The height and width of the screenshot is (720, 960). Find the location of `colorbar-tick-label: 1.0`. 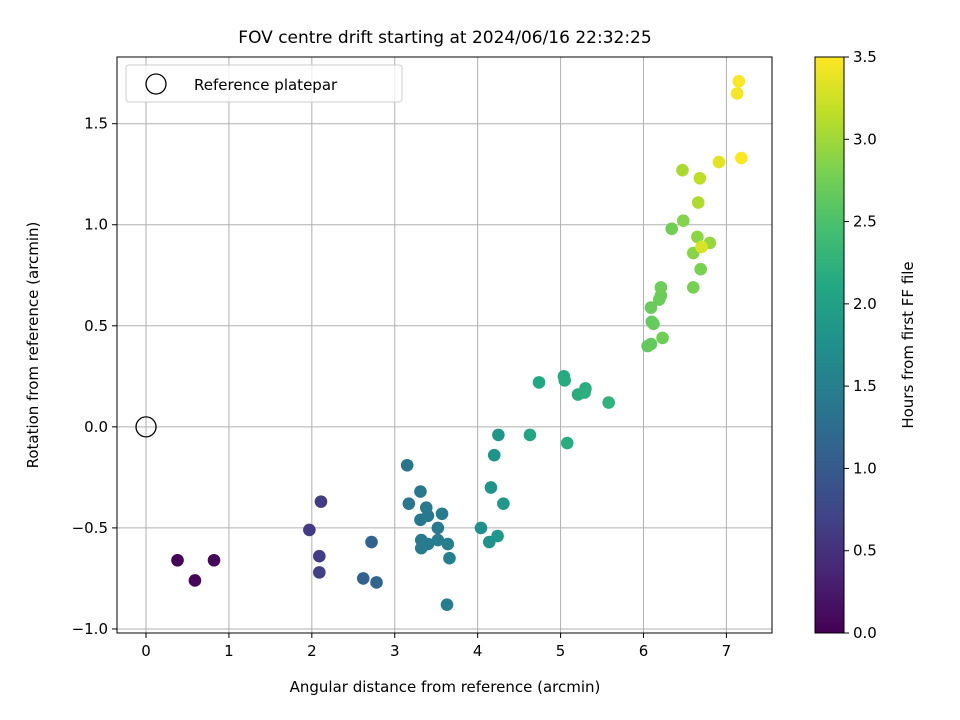

colorbar-tick-label: 1.0 is located at coordinates (865, 468).